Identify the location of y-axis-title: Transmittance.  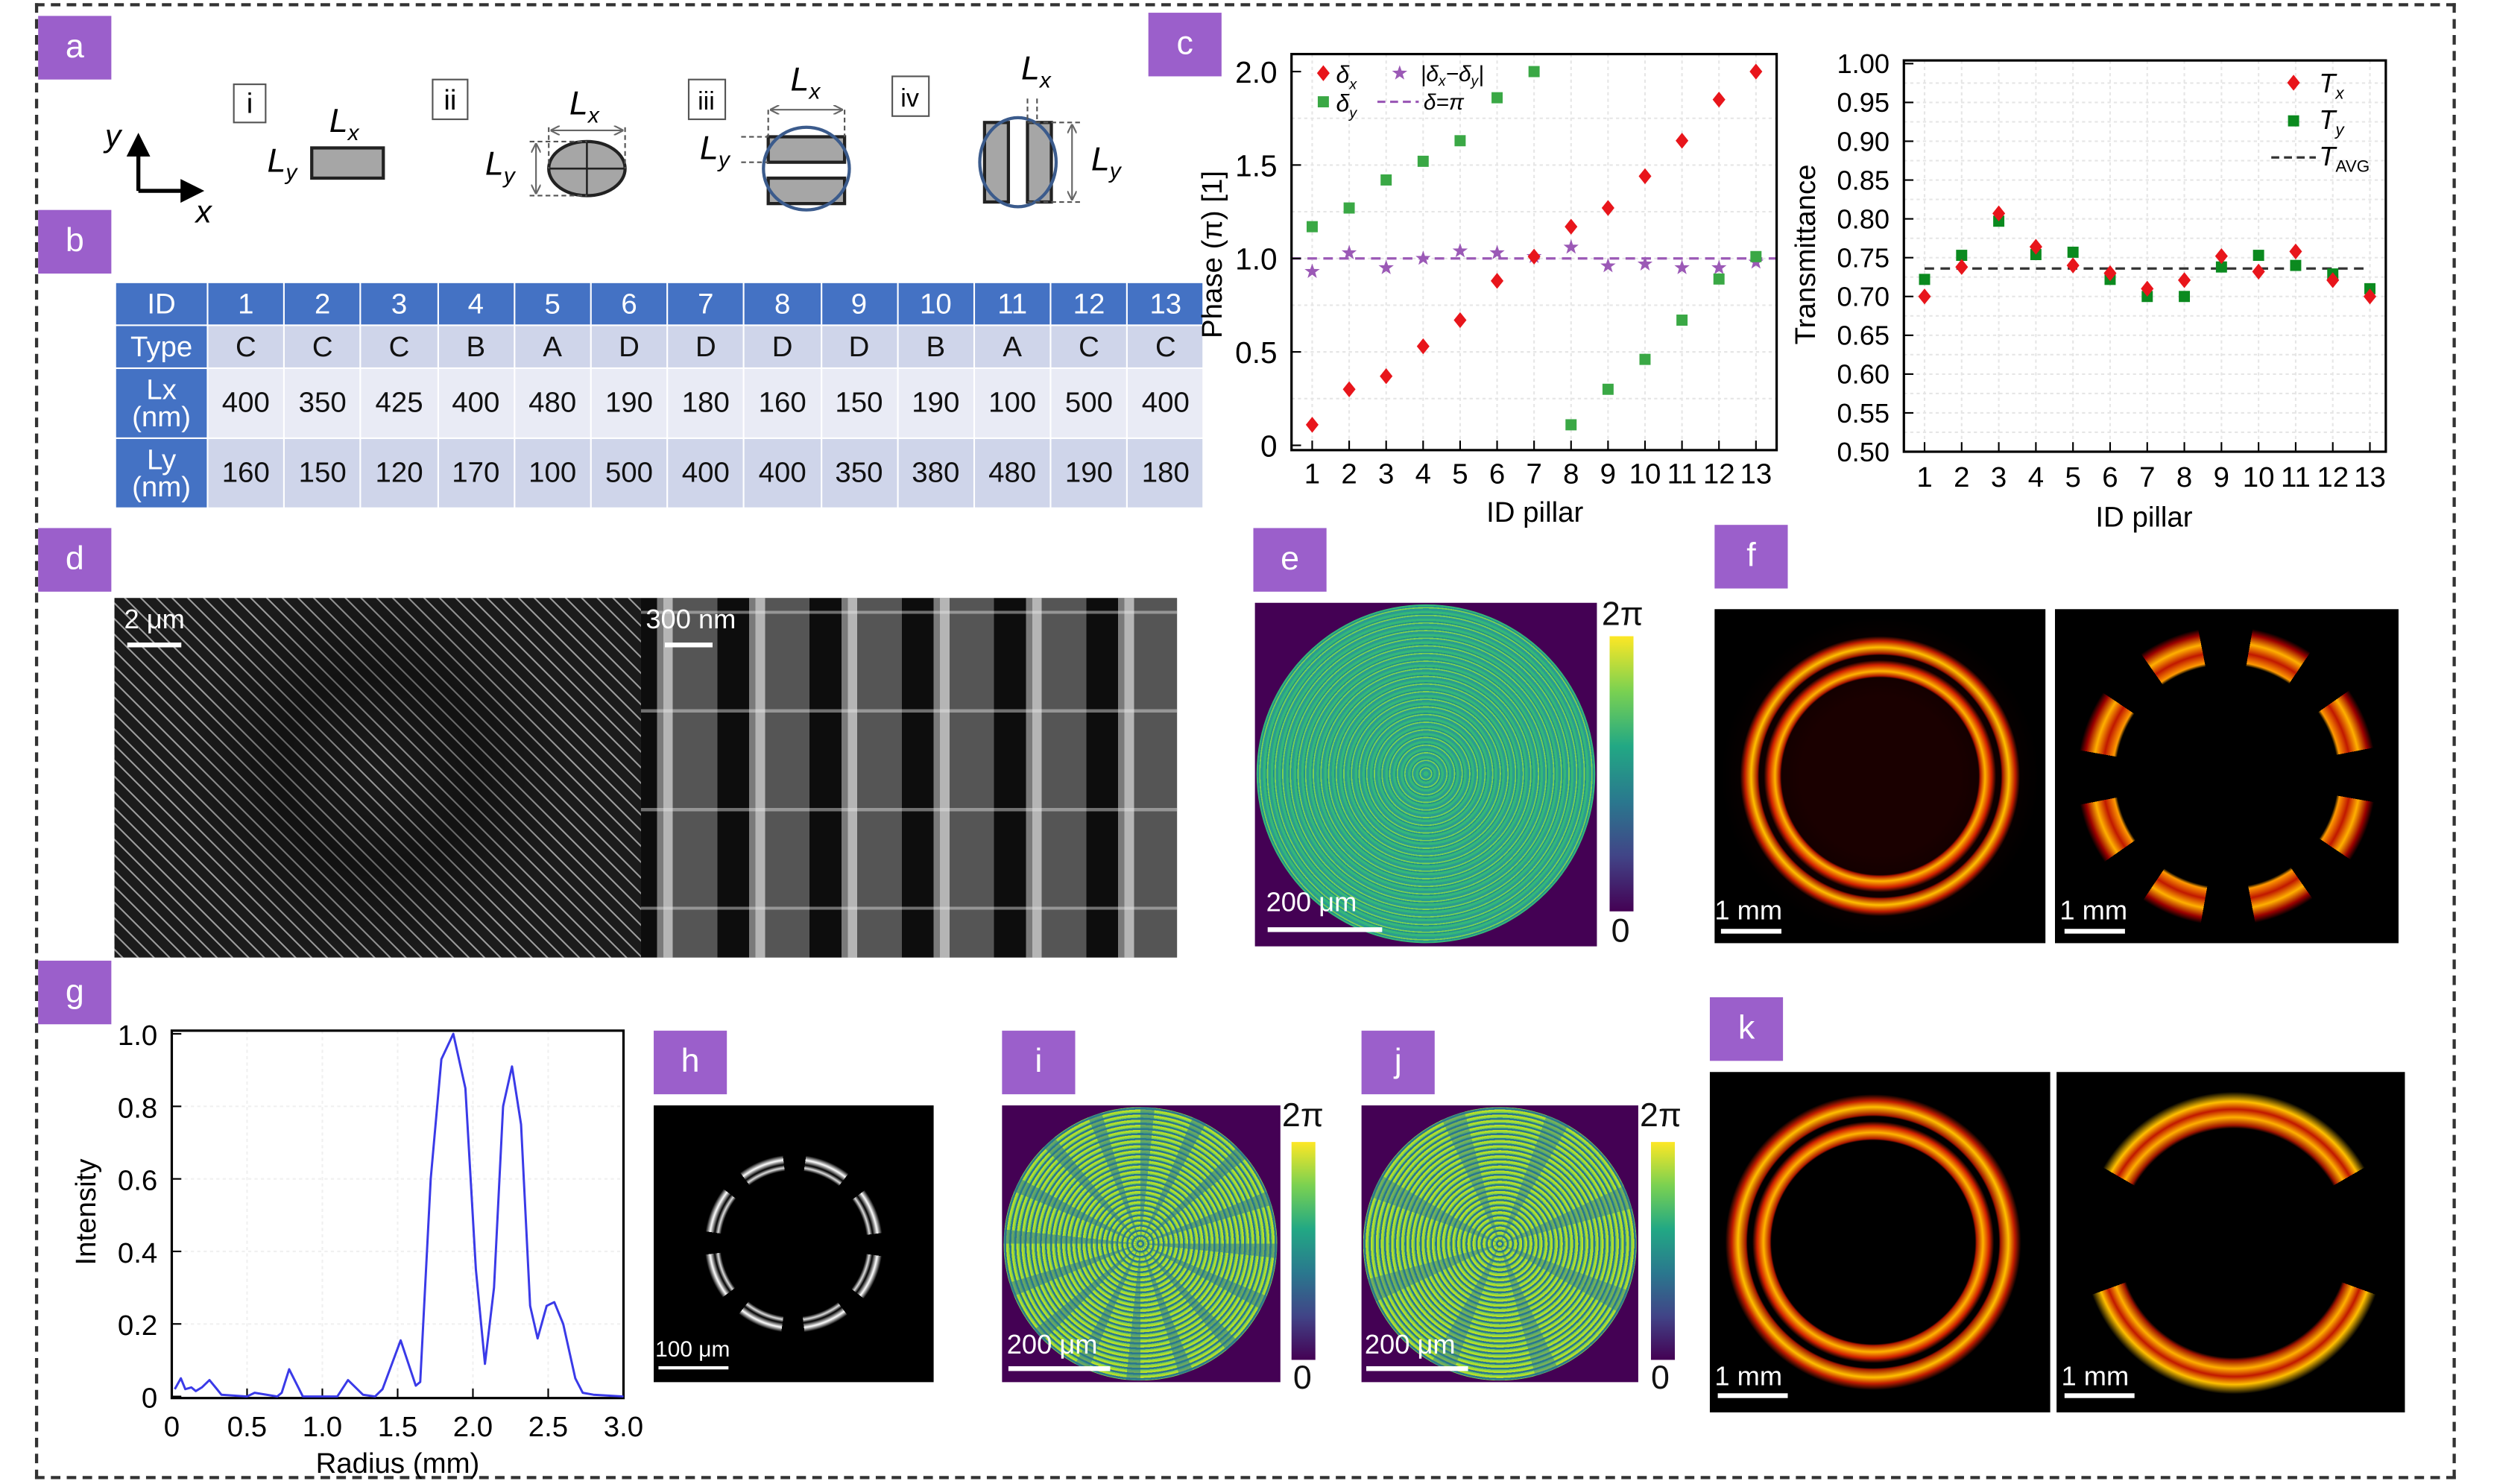
(1806, 254).